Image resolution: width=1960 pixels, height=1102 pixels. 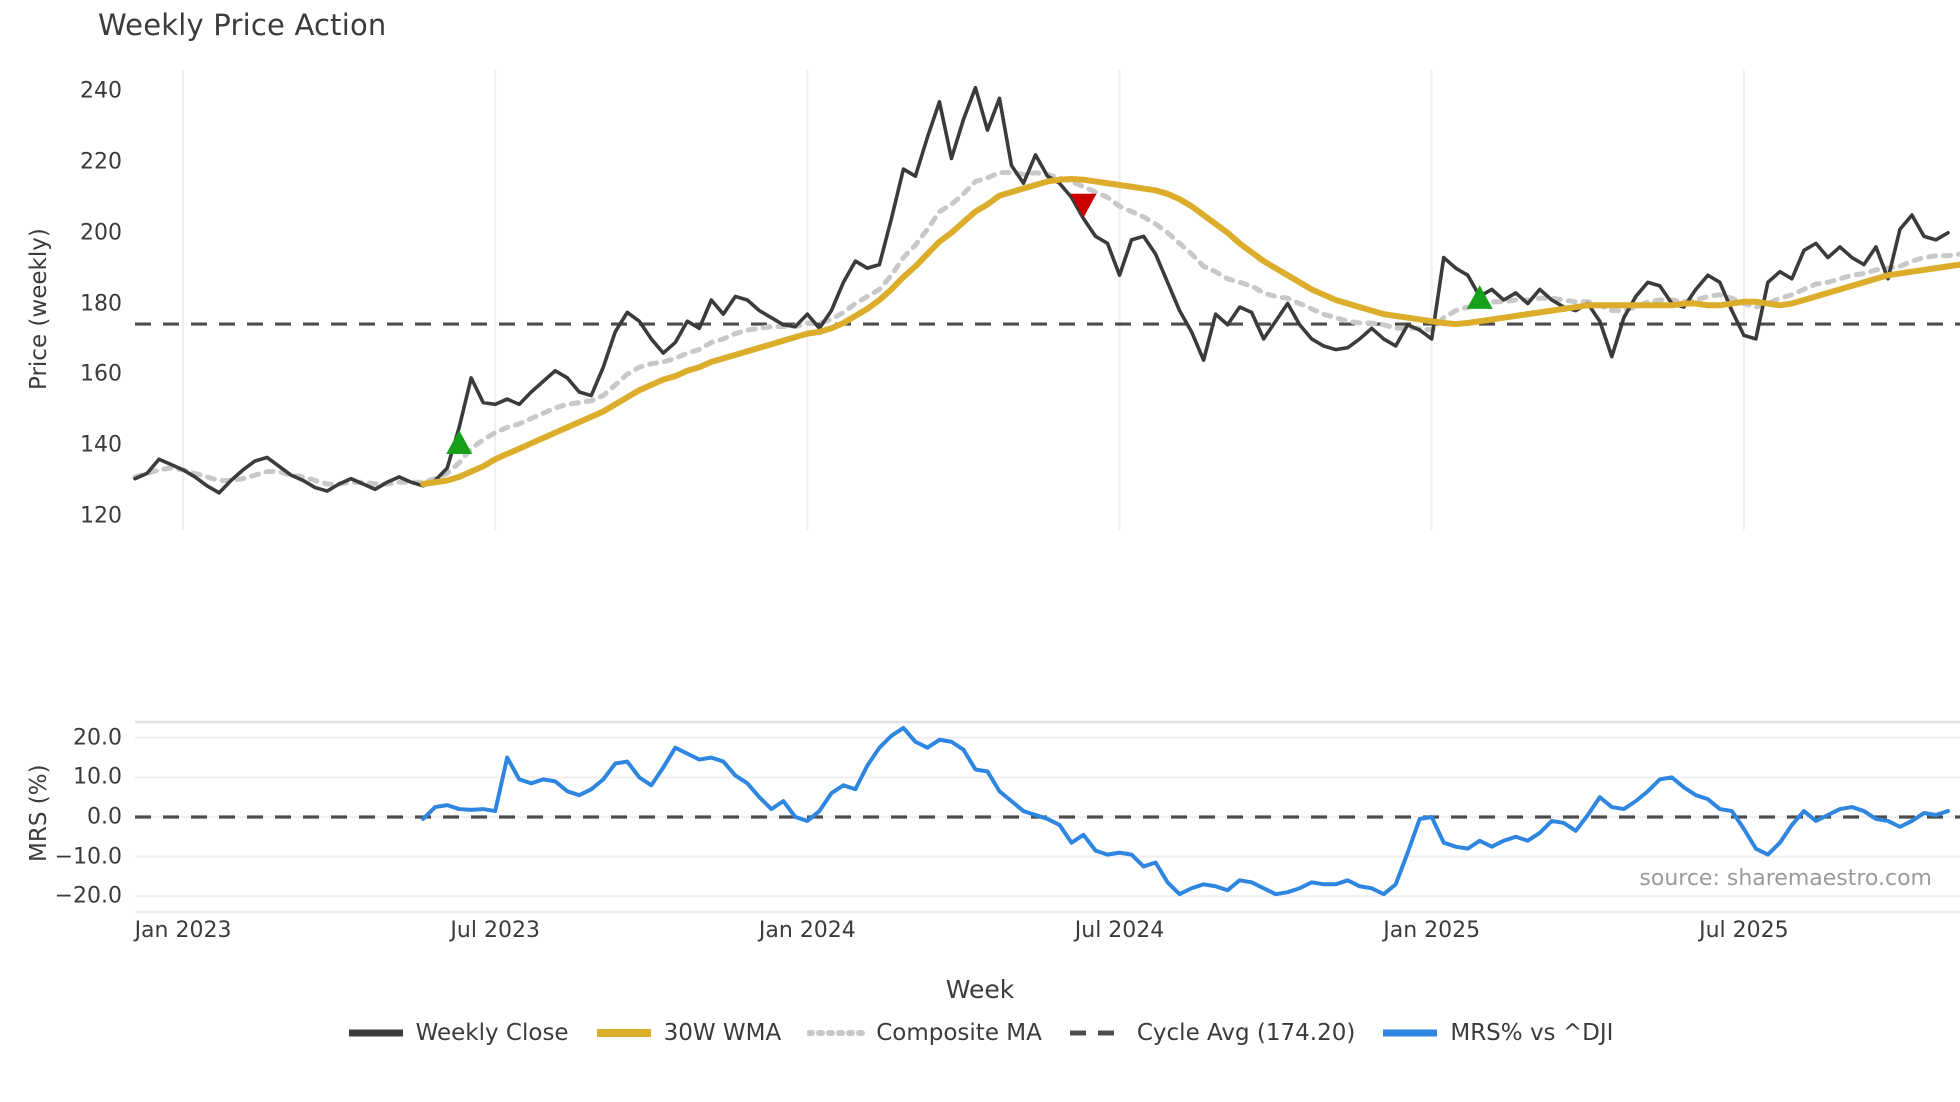 I want to click on legend-item-2: Composite MA, so click(x=924, y=1033).